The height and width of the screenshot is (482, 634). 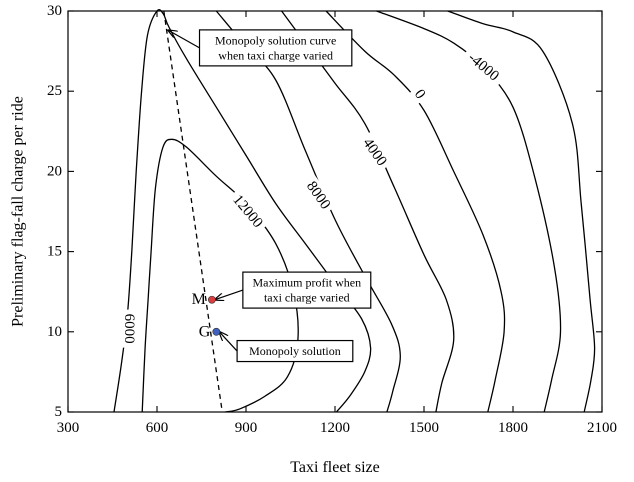 I want to click on point-g, so click(x=216, y=331).